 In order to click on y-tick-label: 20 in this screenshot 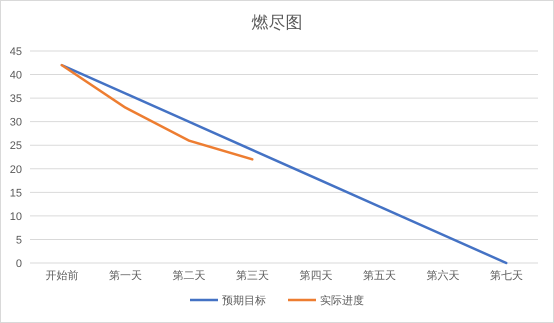, I will do `click(16, 170)`.